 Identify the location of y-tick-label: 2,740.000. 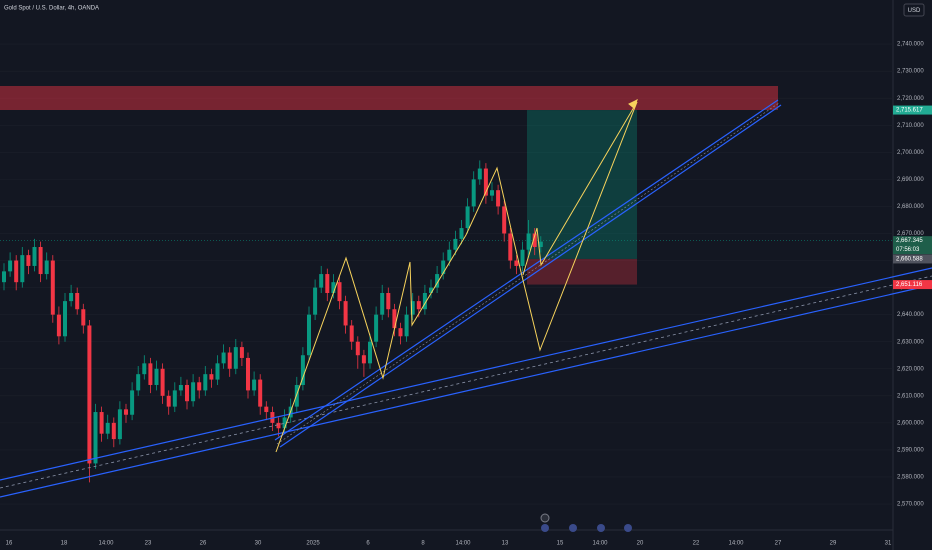
(910, 45).